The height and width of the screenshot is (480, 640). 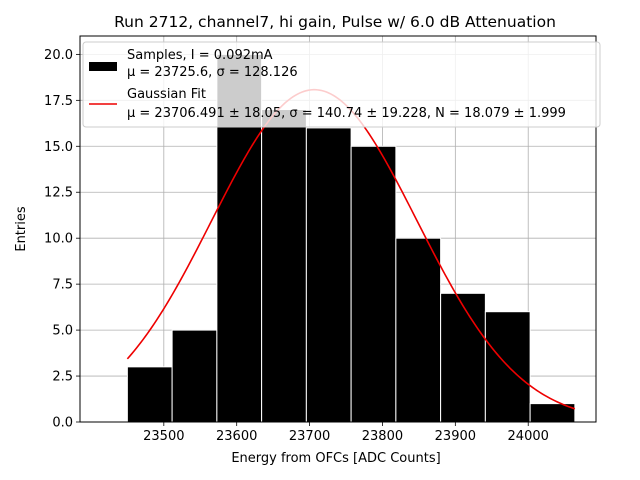 I want to click on y-tick-label: 5.0, so click(x=62, y=331).